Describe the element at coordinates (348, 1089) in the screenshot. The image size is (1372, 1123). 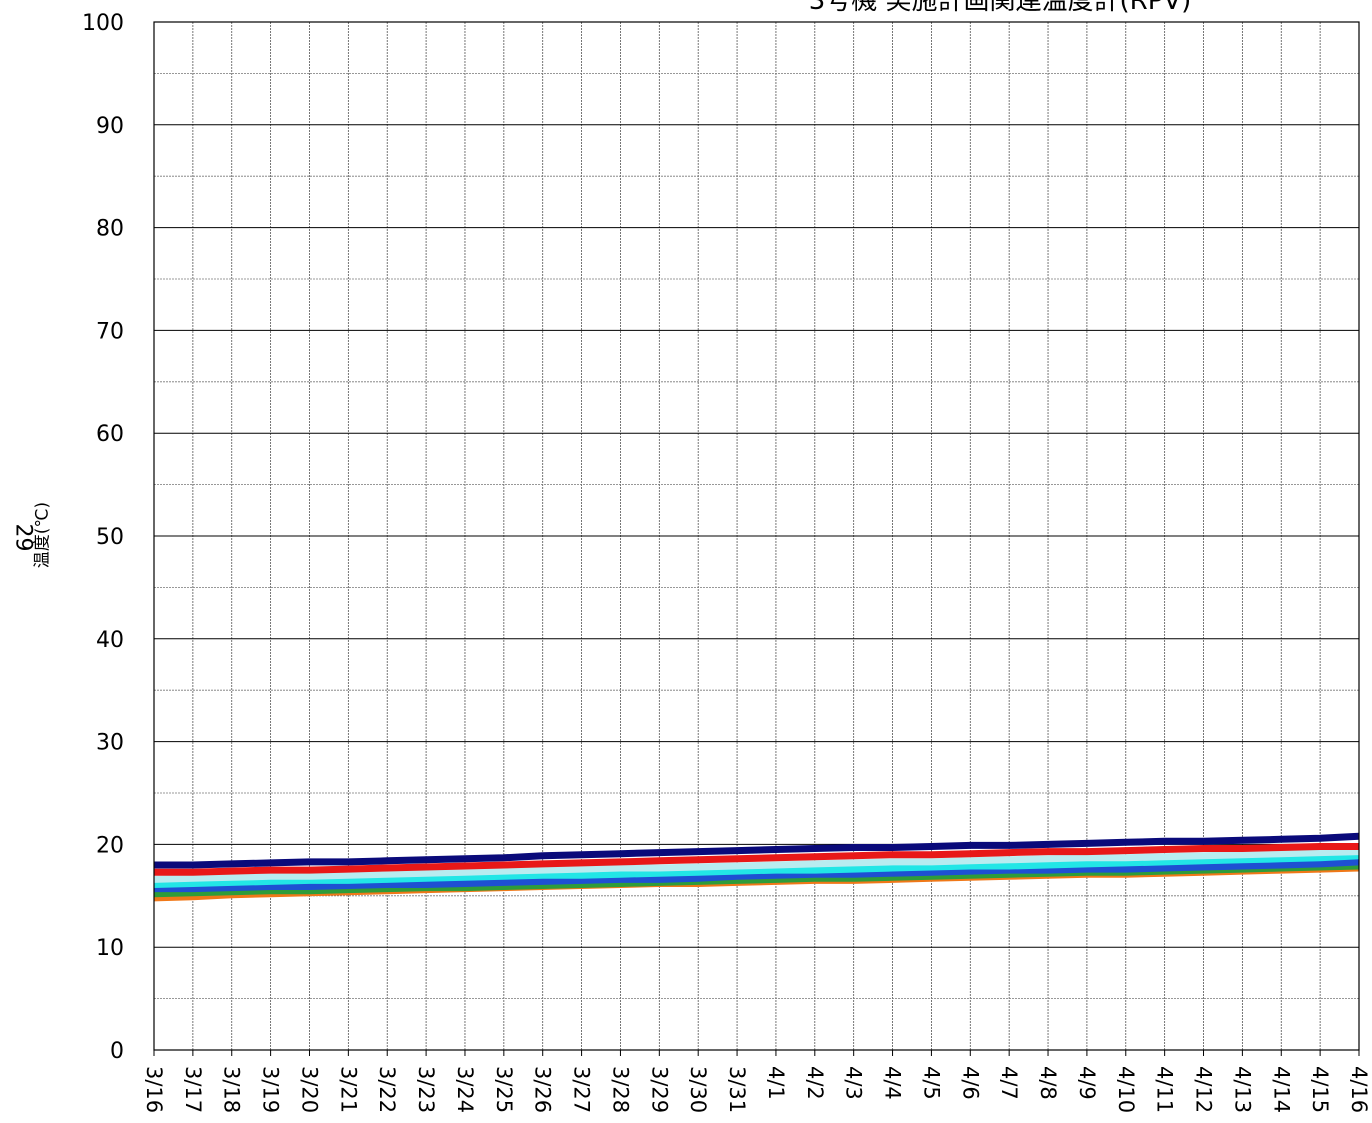
I see `x-tick-label: 3/21` at that location.